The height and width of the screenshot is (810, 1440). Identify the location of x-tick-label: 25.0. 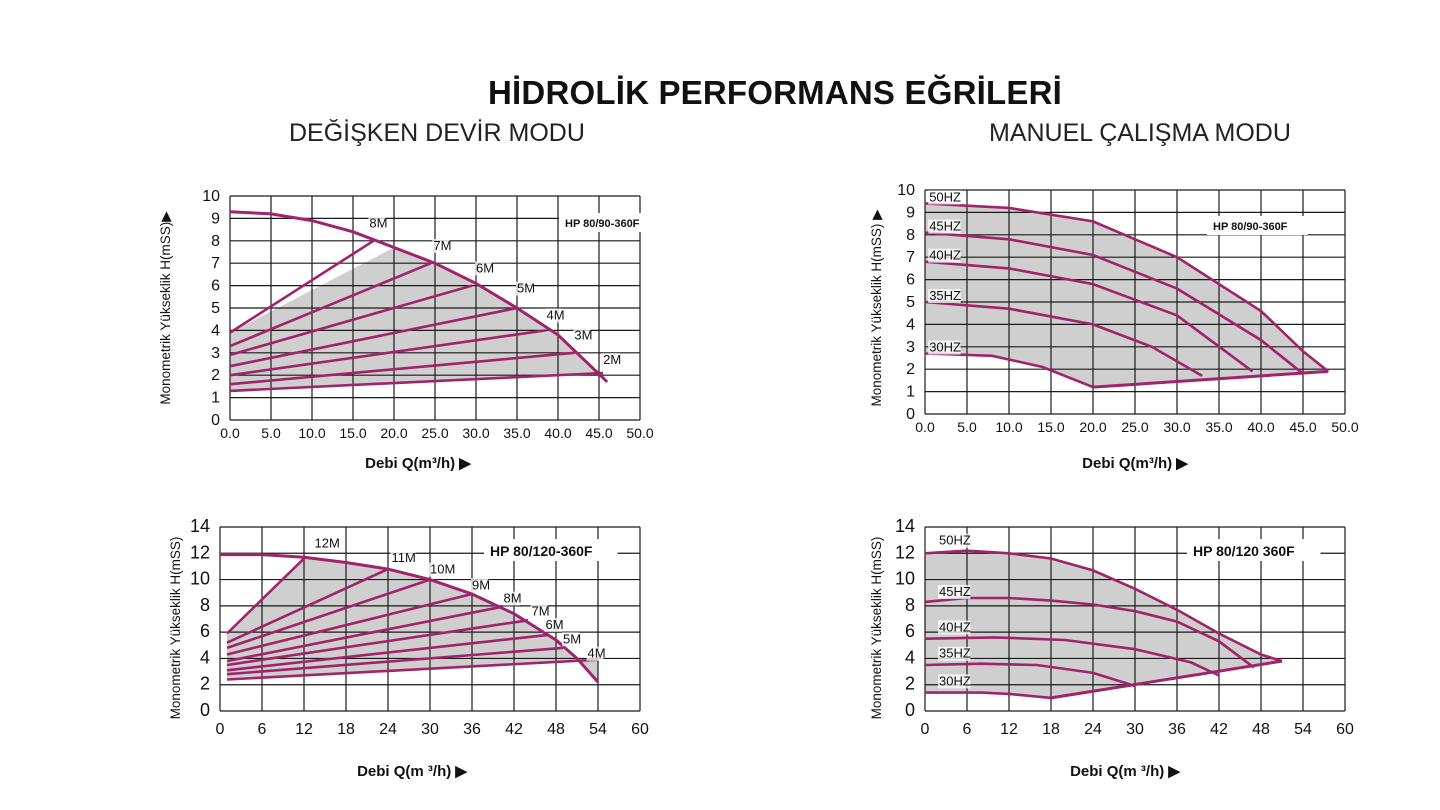
(1134, 427).